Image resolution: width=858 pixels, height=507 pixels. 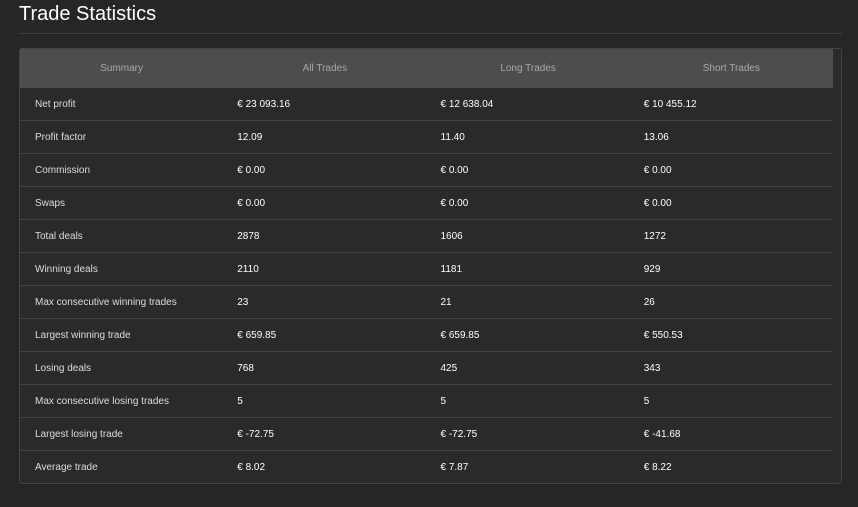 What do you see at coordinates (122, 434) in the screenshot?
I see `row-label: Largest losing trade` at bounding box center [122, 434].